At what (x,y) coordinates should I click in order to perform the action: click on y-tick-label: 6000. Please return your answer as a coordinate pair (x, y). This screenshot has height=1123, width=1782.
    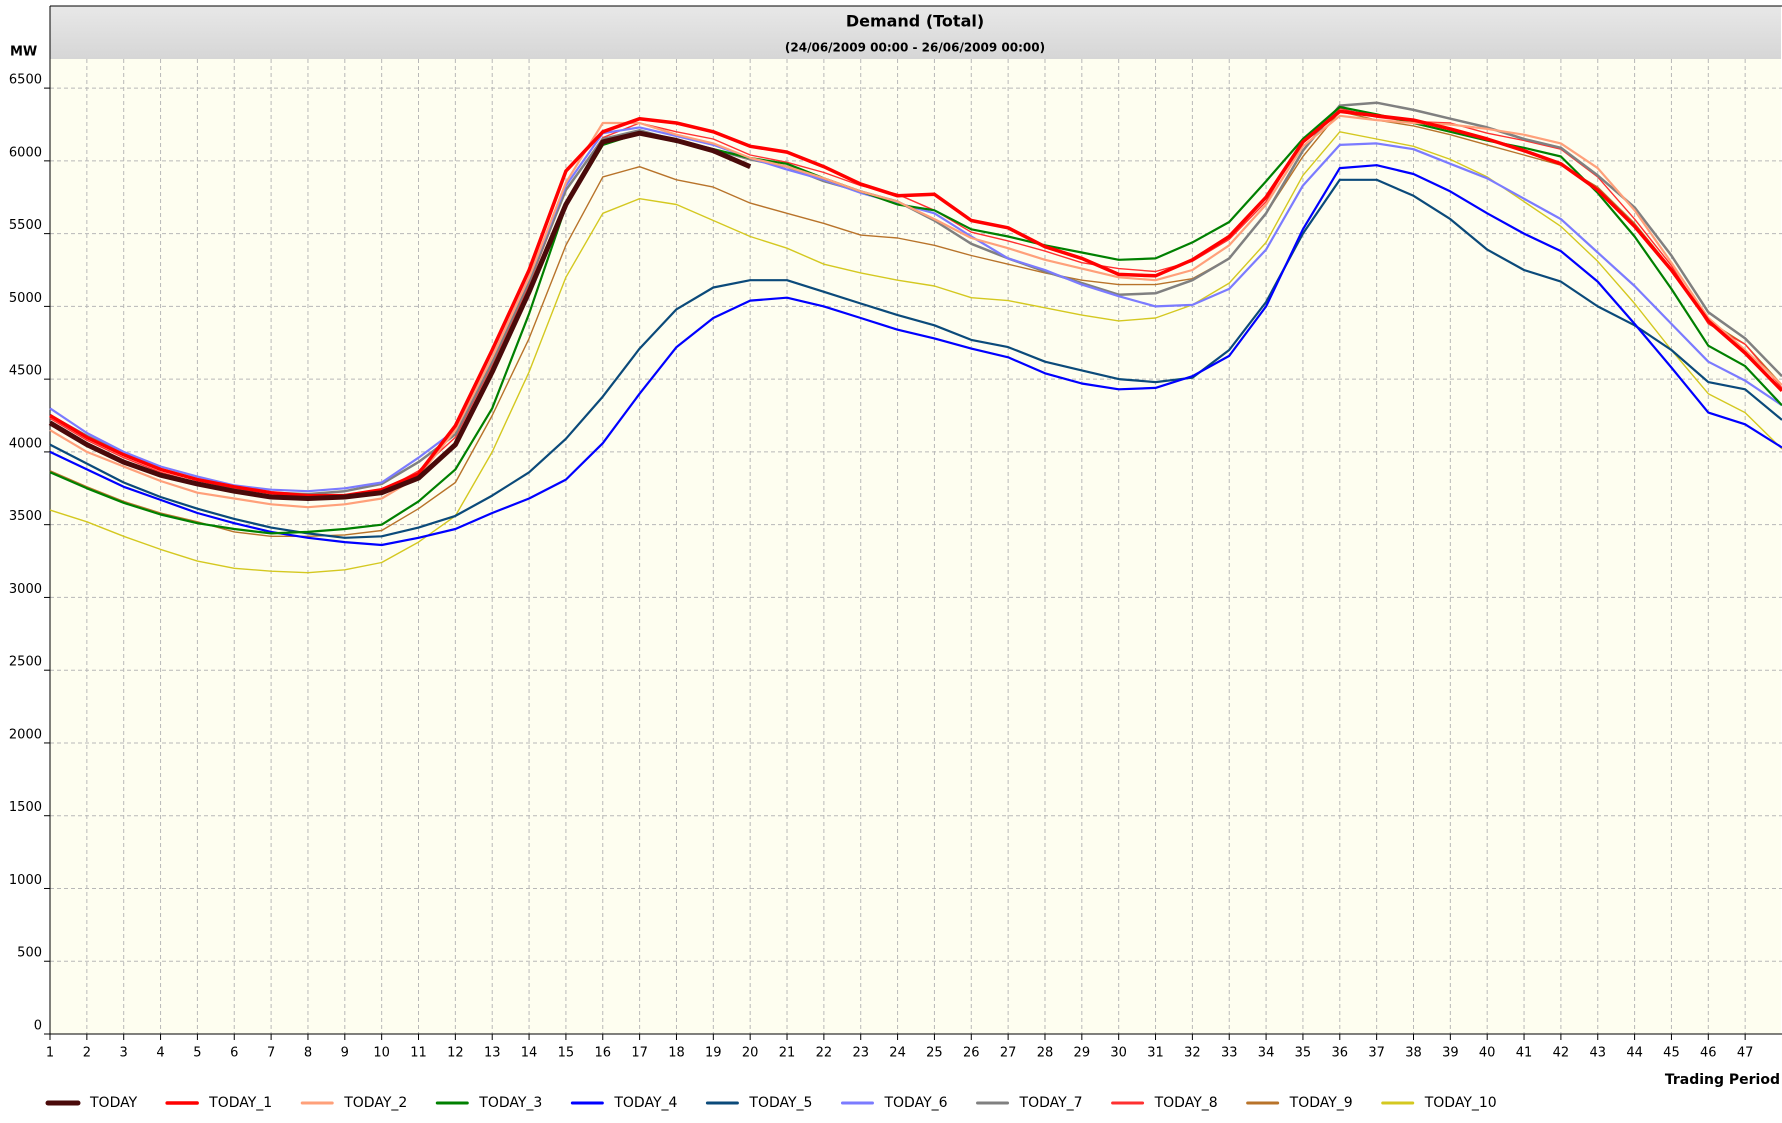
    Looking at the image, I should click on (25, 152).